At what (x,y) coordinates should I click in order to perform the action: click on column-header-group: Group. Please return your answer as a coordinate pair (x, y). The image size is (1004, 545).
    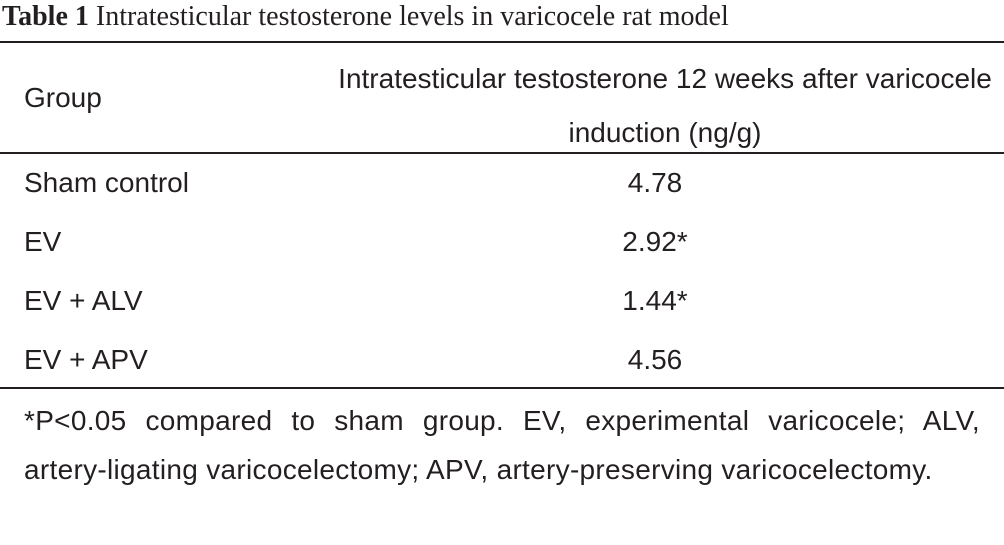
    Looking at the image, I should click on (63, 97).